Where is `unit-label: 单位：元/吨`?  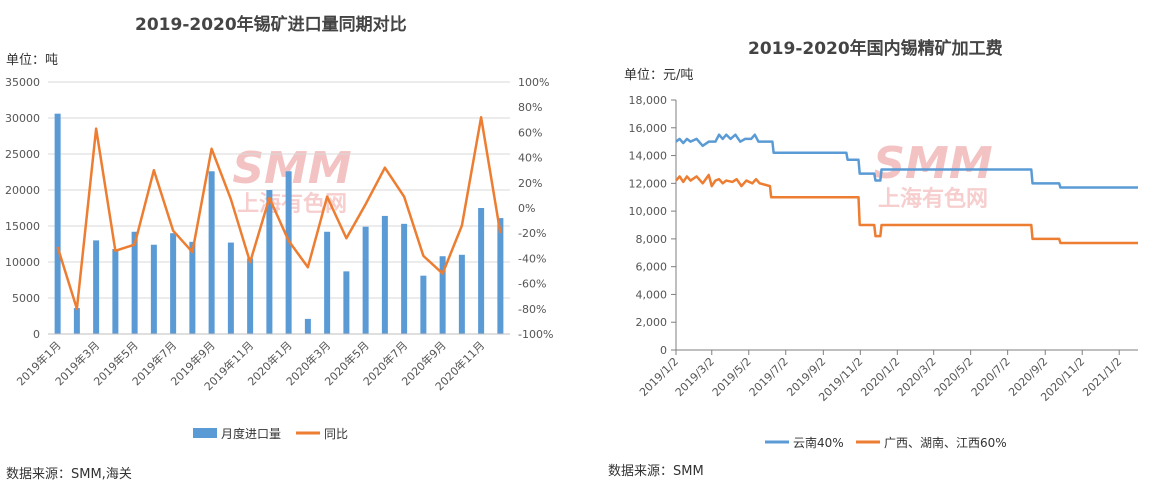
unit-label: 单位：元/吨 is located at coordinates (659, 75).